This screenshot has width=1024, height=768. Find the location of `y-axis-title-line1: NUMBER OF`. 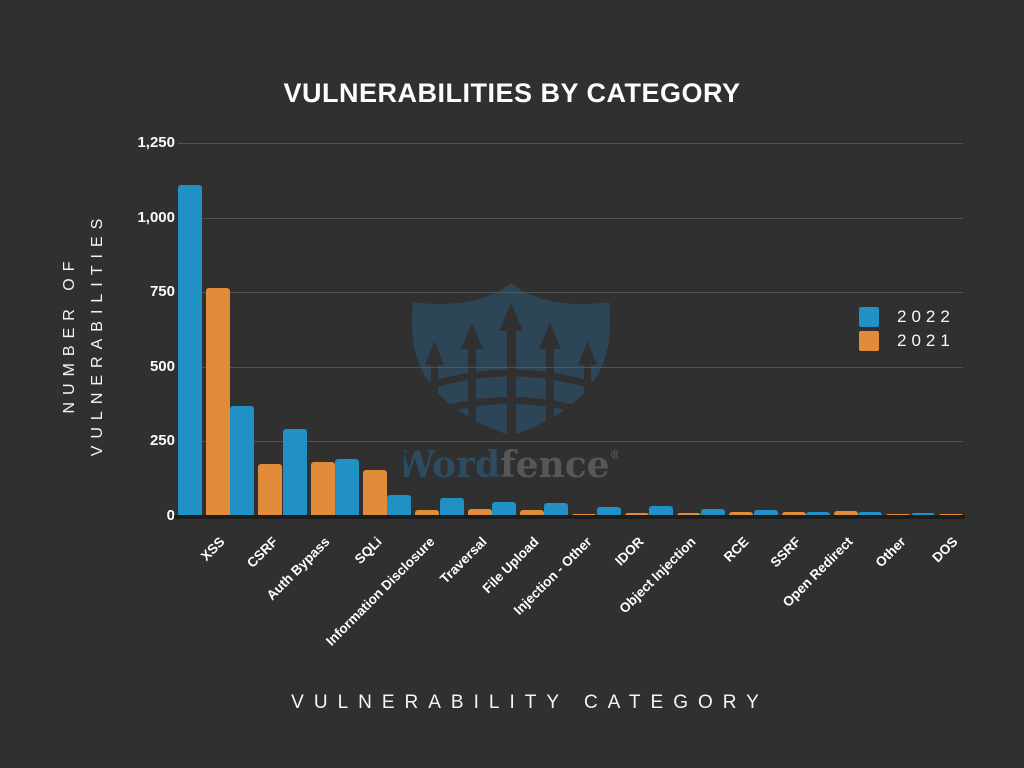

y-axis-title-line1: NUMBER OF is located at coordinates (69, 334).